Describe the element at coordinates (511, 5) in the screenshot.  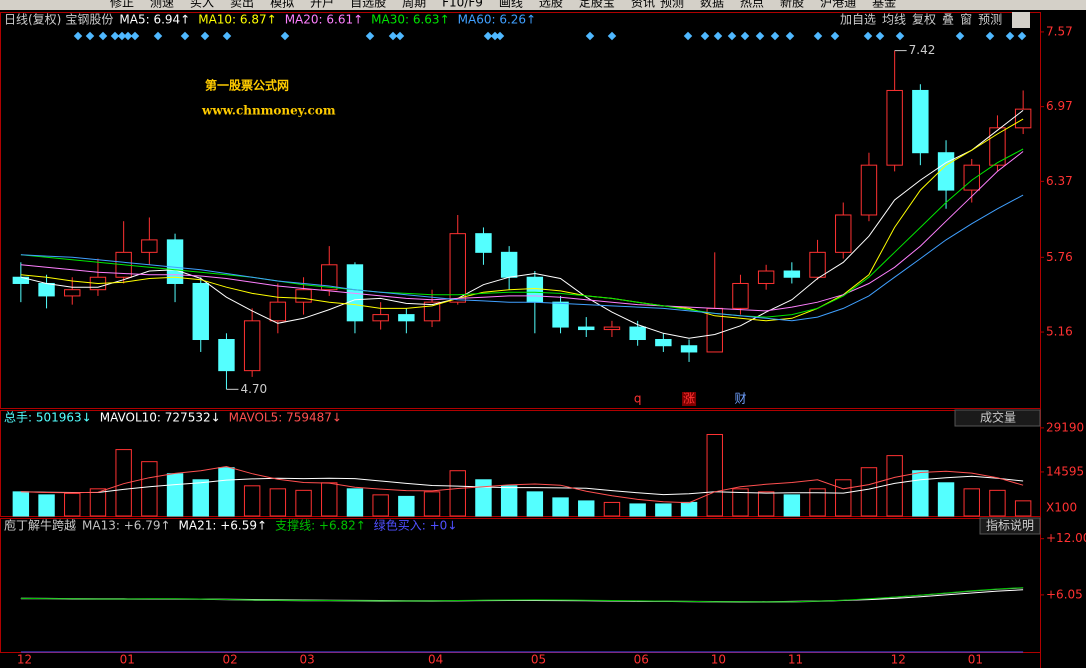
I see `toolbar-button: 画线` at that location.